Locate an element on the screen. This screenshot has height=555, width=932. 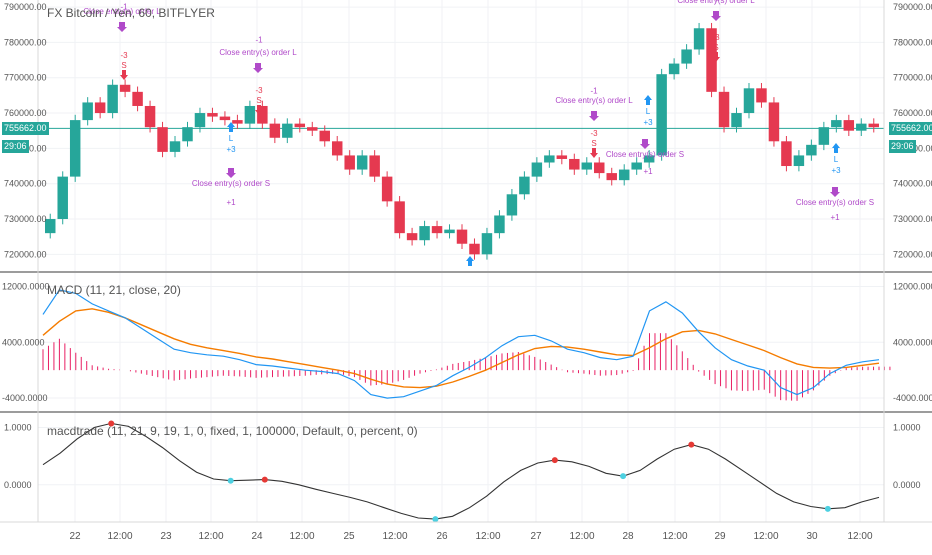
short-label: S is located at coordinates (258, 100).